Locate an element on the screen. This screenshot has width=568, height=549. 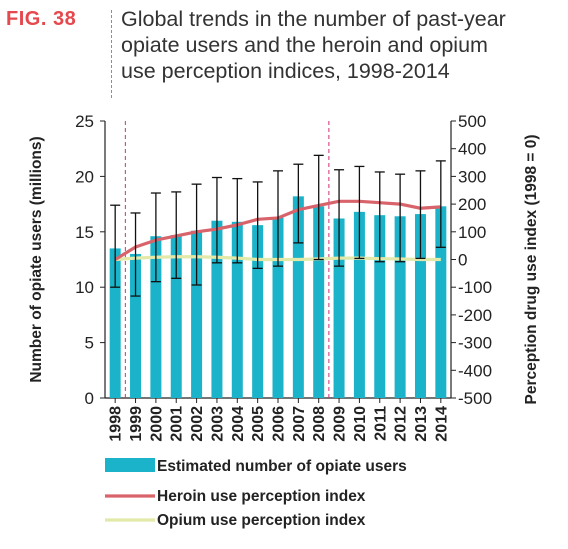
x-axis-tick-label: 2013 is located at coordinates (421, 424).